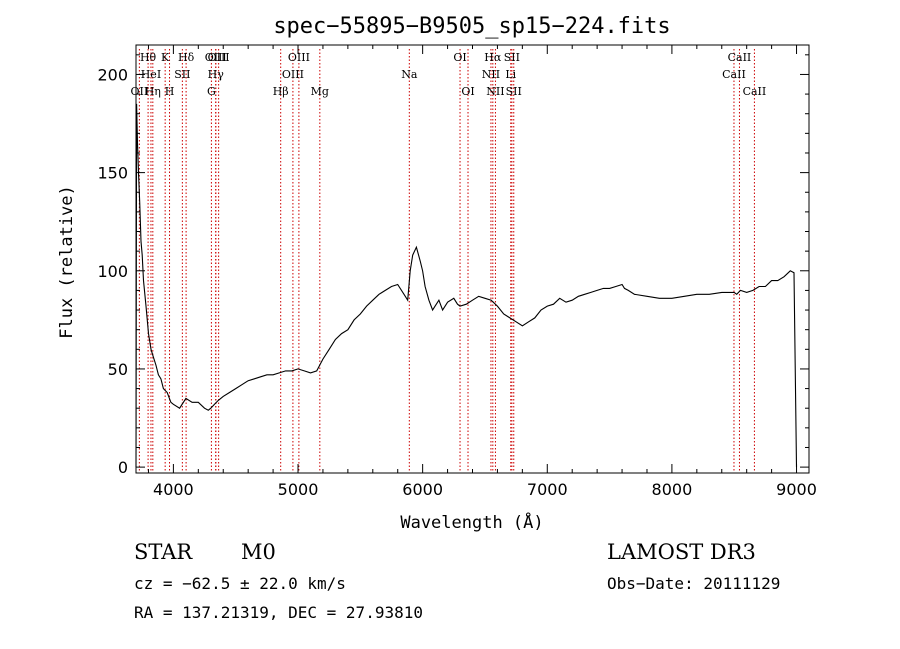 Image resolution: width=900 pixels, height=649 pixels. What do you see at coordinates (547, 489) in the screenshot?
I see `x-tick-label: 7000` at bounding box center [547, 489].